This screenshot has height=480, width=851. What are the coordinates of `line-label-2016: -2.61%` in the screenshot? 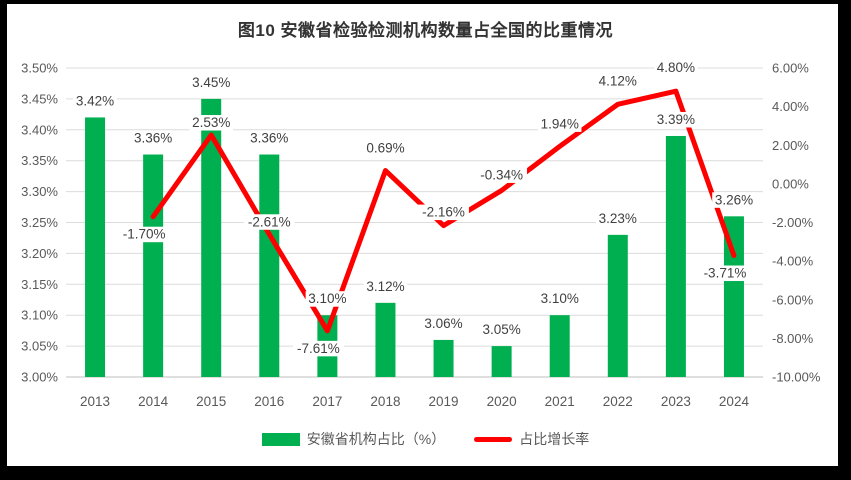 It's located at (269, 221).